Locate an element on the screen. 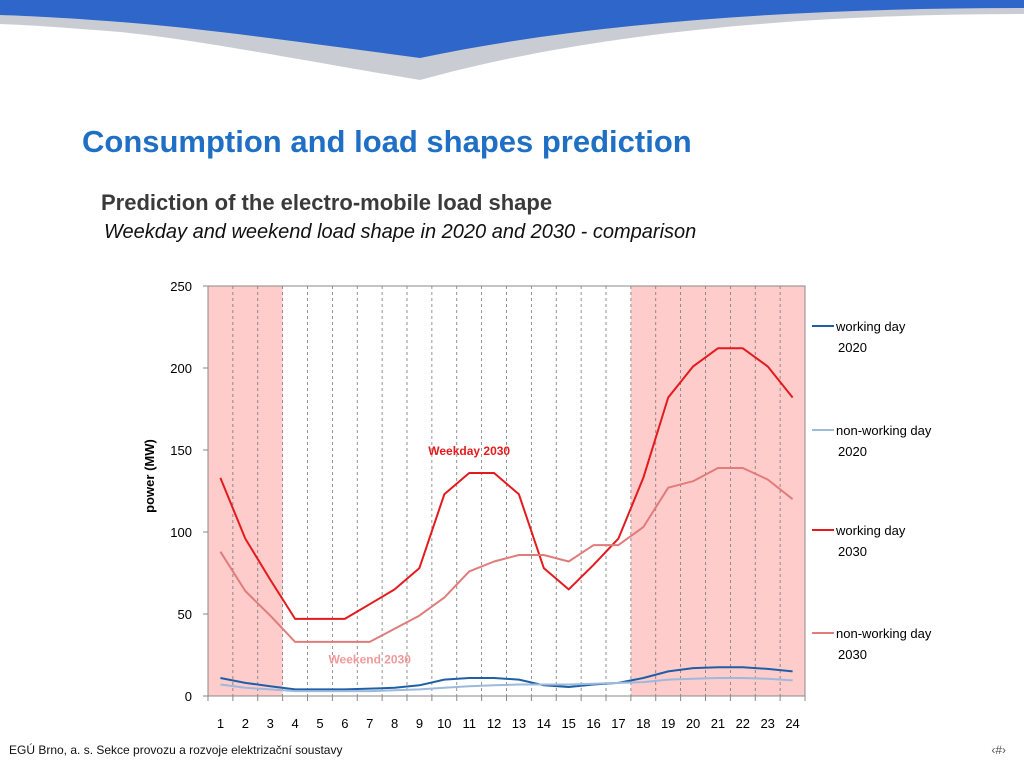 This screenshot has height=768, width=1024. series-line-working-day-2020 is located at coordinates (506, 678).